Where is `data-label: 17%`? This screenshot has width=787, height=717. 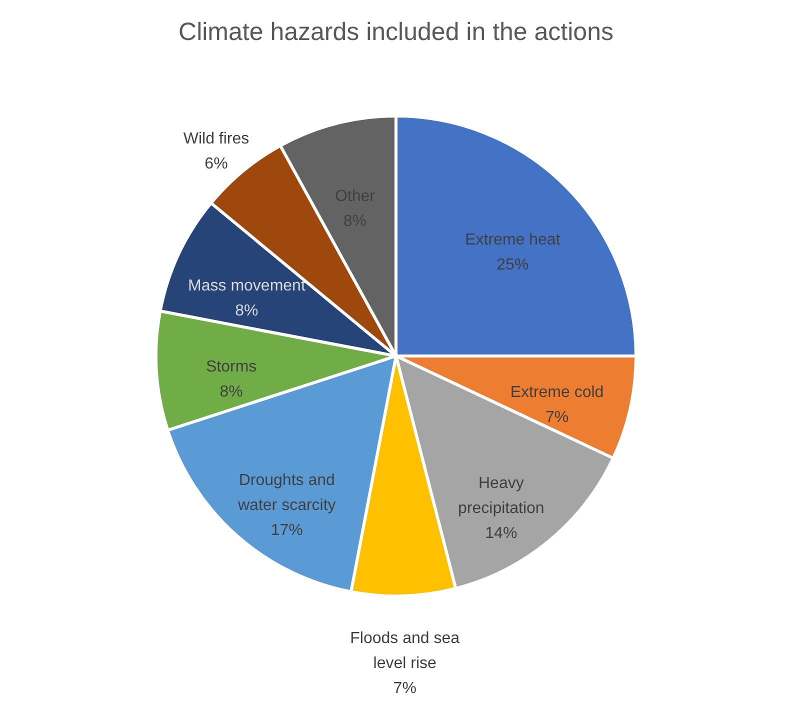 data-label: 17% is located at coordinates (286, 530).